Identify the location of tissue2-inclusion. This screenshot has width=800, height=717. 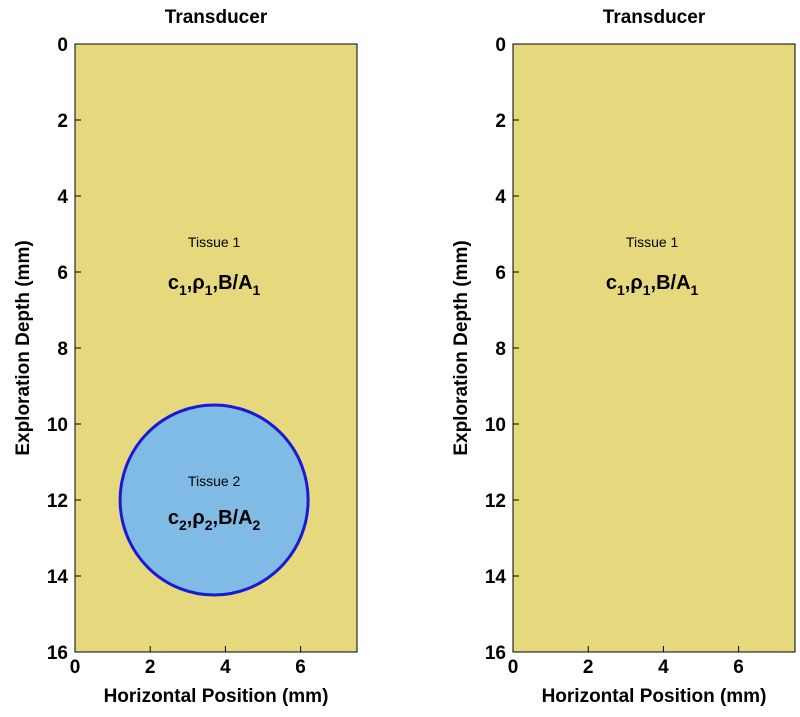
(214, 500).